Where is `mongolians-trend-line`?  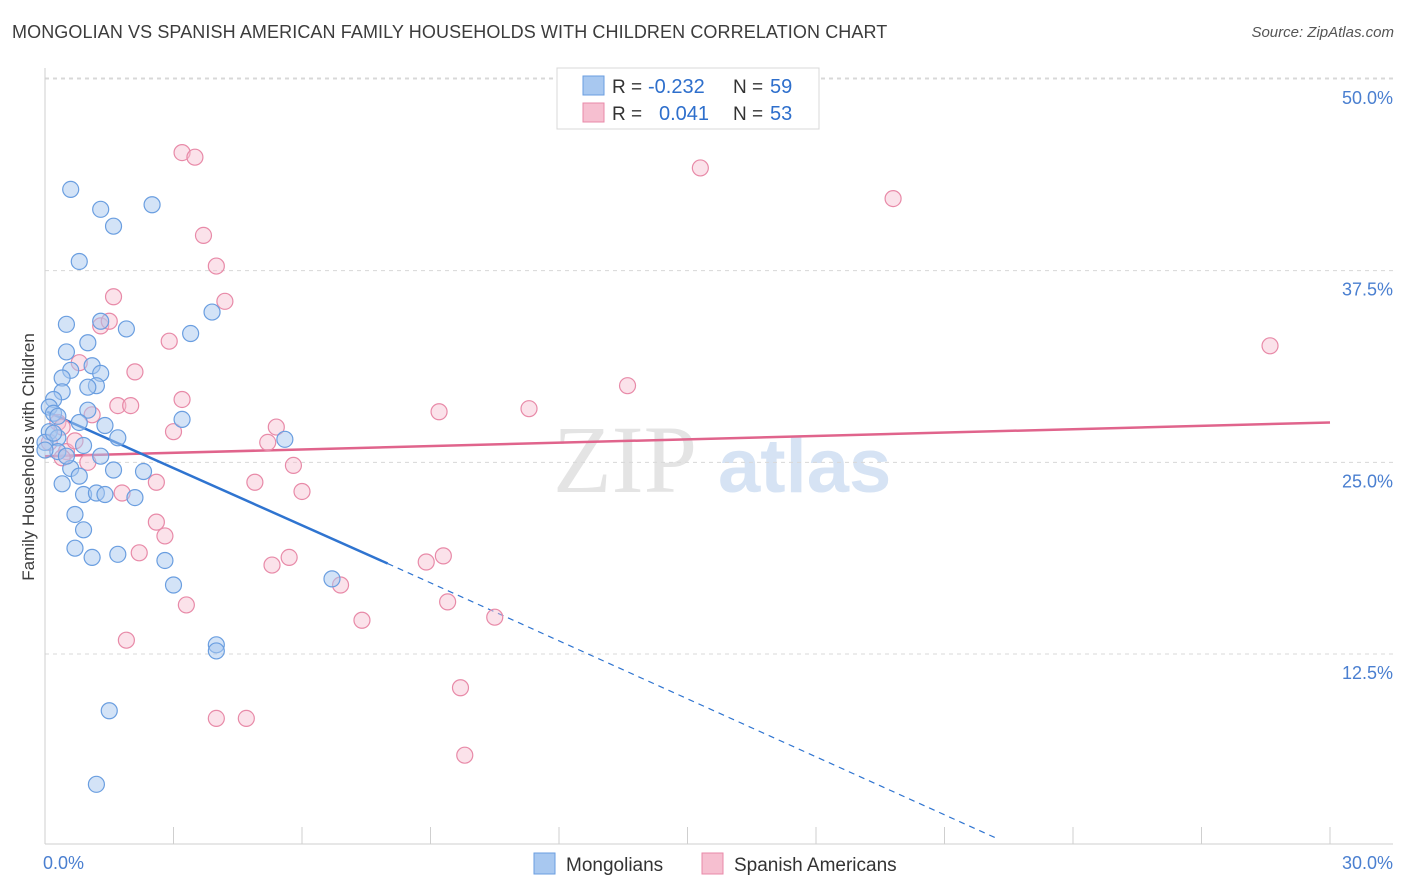 mongolians-trend-line is located at coordinates (217, 487).